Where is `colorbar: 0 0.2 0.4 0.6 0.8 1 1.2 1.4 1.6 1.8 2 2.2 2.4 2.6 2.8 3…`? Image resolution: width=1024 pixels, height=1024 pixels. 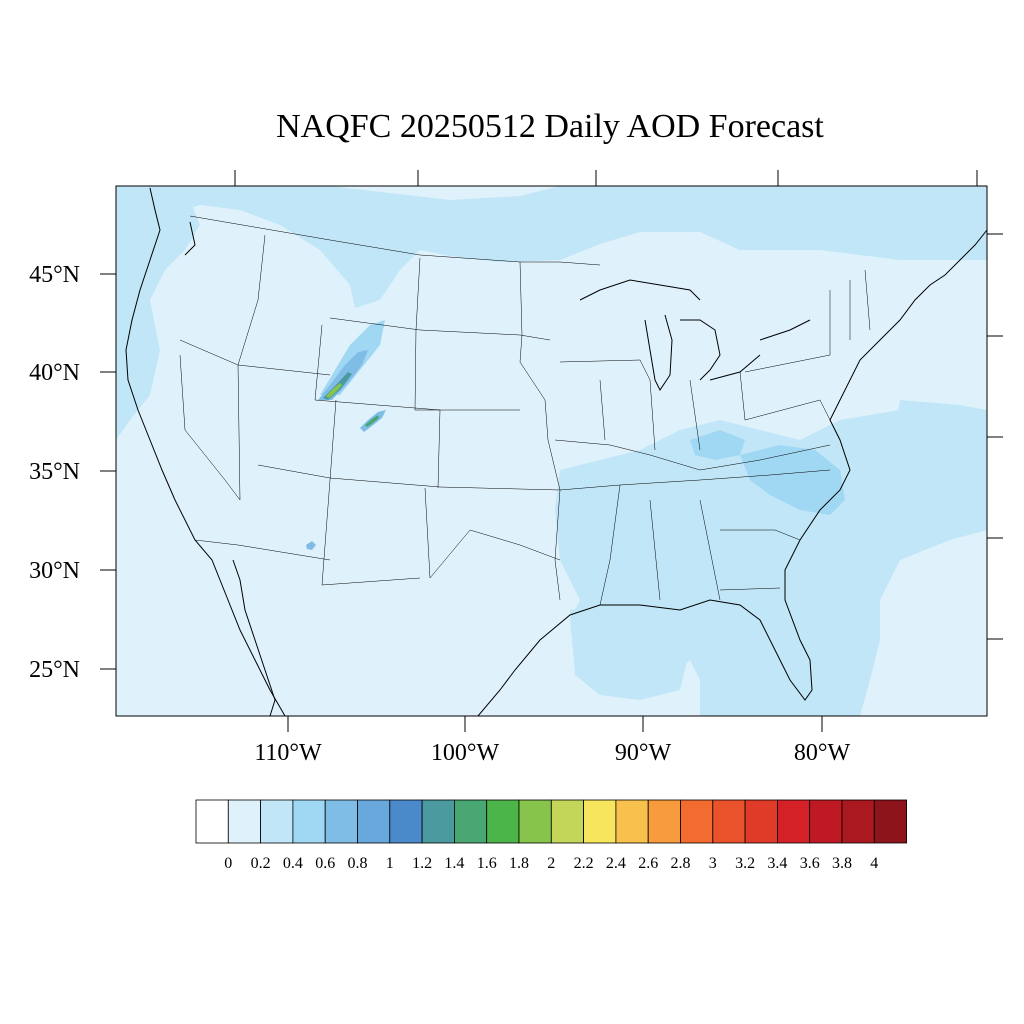
colorbar: 0 0.2 0.4 0.6 0.8 1 1.2 1.4 1.6 1.8 2 2.2 2.4 2.6 2.8 3… is located at coordinates (551, 835).